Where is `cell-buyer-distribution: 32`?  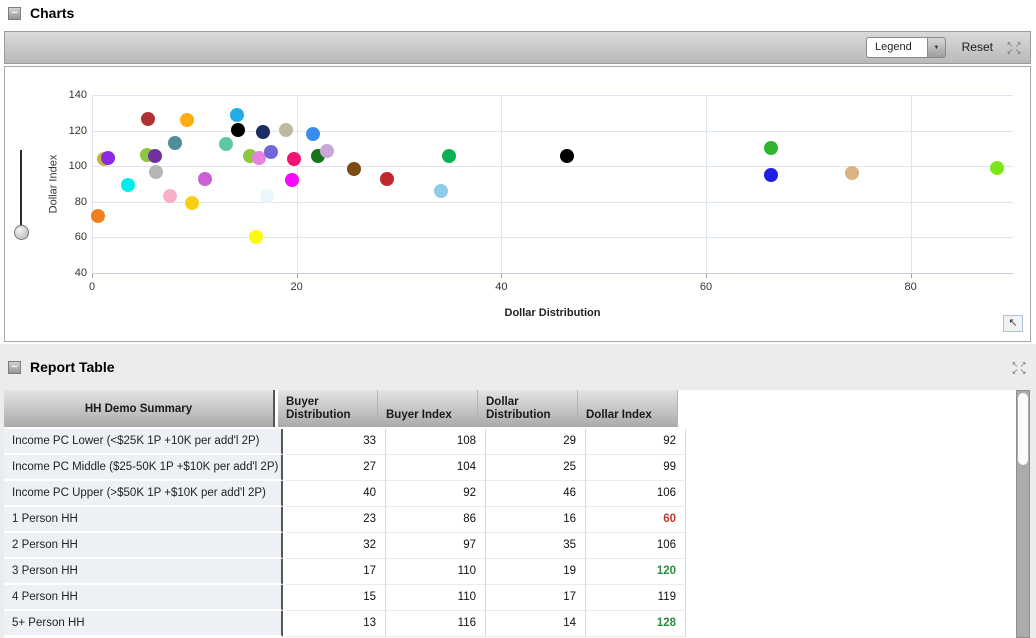 cell-buyer-distribution: 32 is located at coordinates (336, 546).